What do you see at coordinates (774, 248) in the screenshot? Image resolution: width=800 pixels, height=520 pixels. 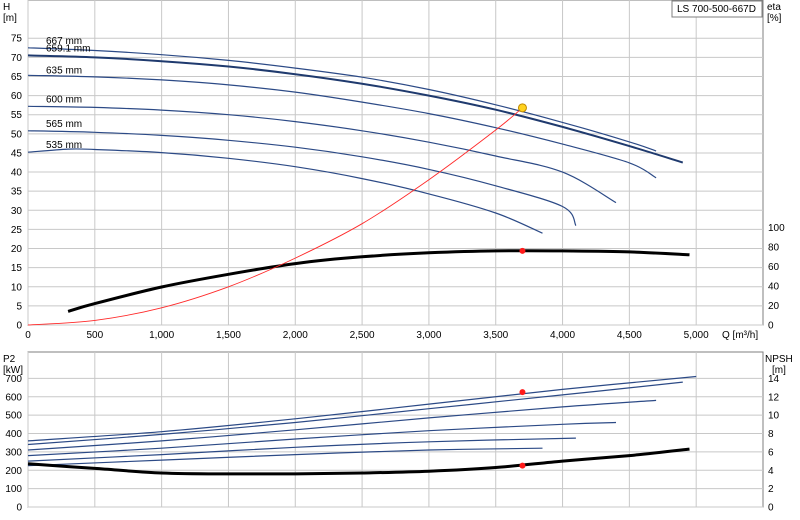 I see `y-right-tick-label: 80` at bounding box center [774, 248].